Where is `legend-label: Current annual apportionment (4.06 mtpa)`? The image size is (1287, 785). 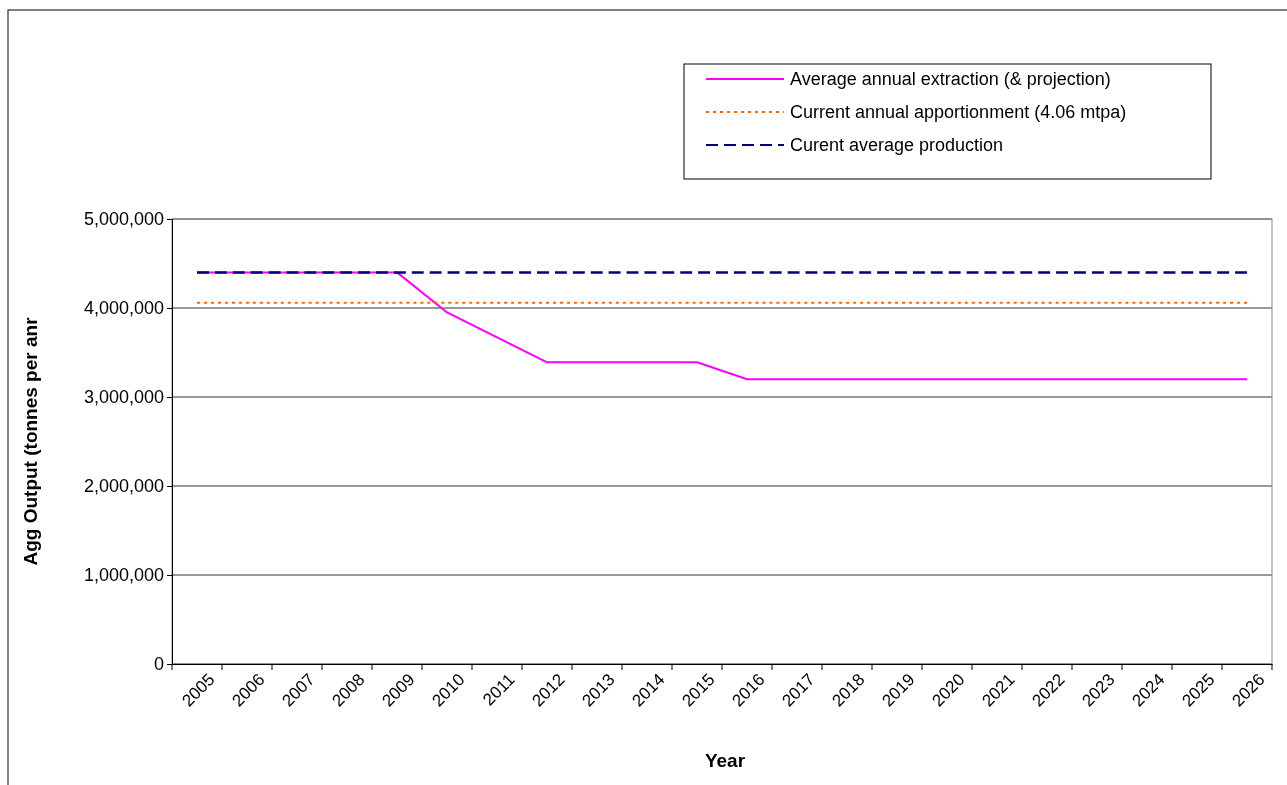
legend-label: Current annual apportionment (4.06 mtpa) is located at coordinates (958, 112).